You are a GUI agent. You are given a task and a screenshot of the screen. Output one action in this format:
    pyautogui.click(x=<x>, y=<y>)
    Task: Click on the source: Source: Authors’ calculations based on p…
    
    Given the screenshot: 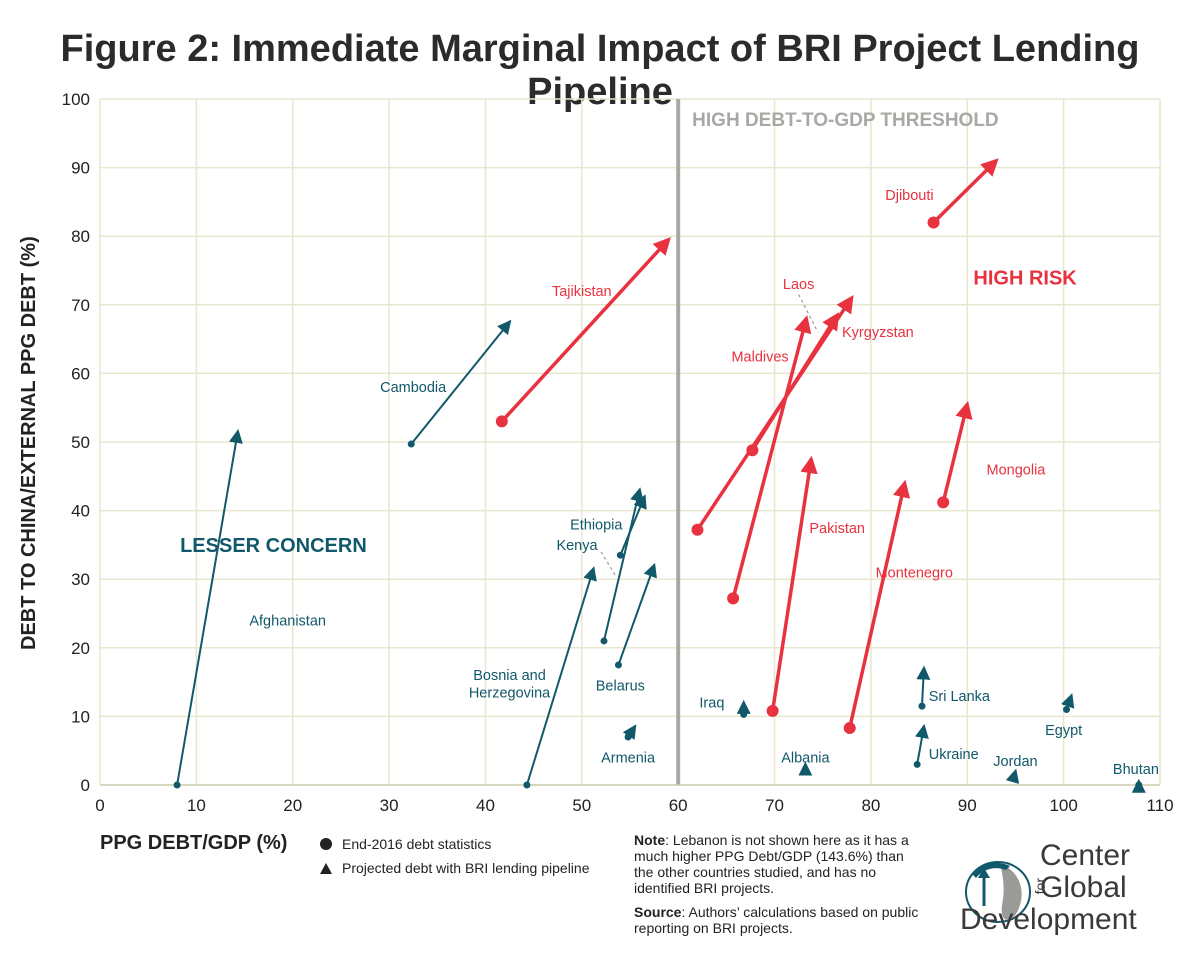 What is the action you would take?
    pyautogui.click(x=779, y=920)
    